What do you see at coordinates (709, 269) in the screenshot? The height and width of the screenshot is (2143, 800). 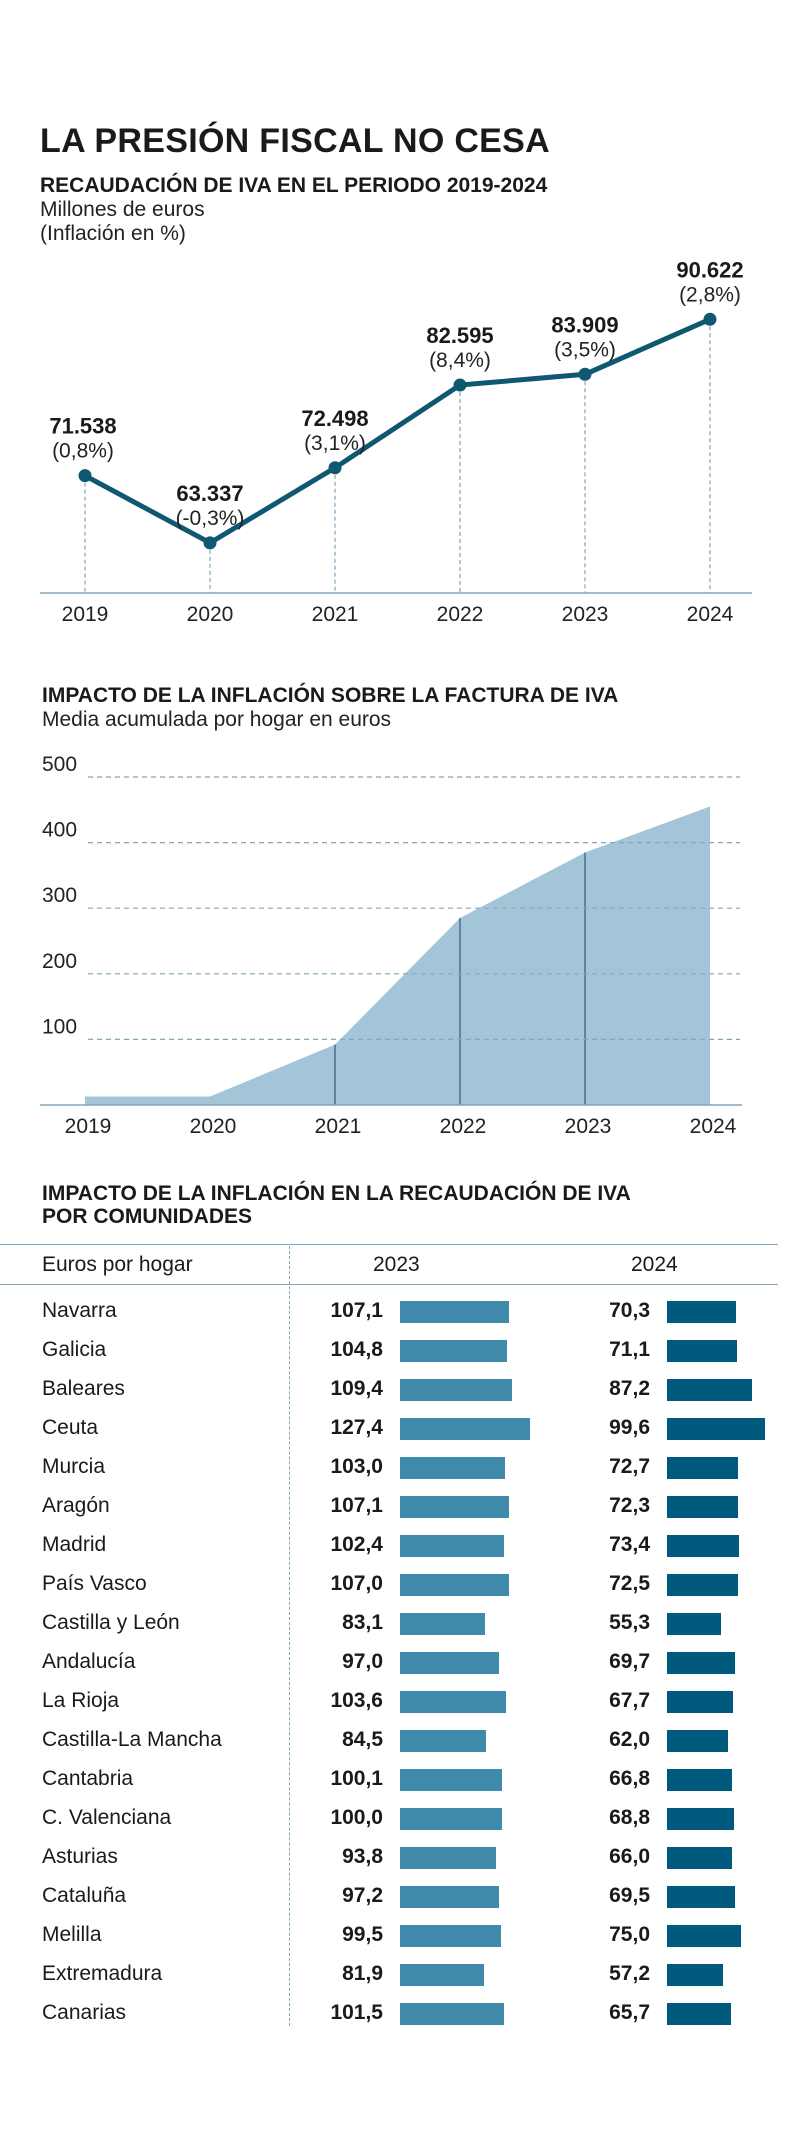 I see `value-label-2024: 90.622` at bounding box center [709, 269].